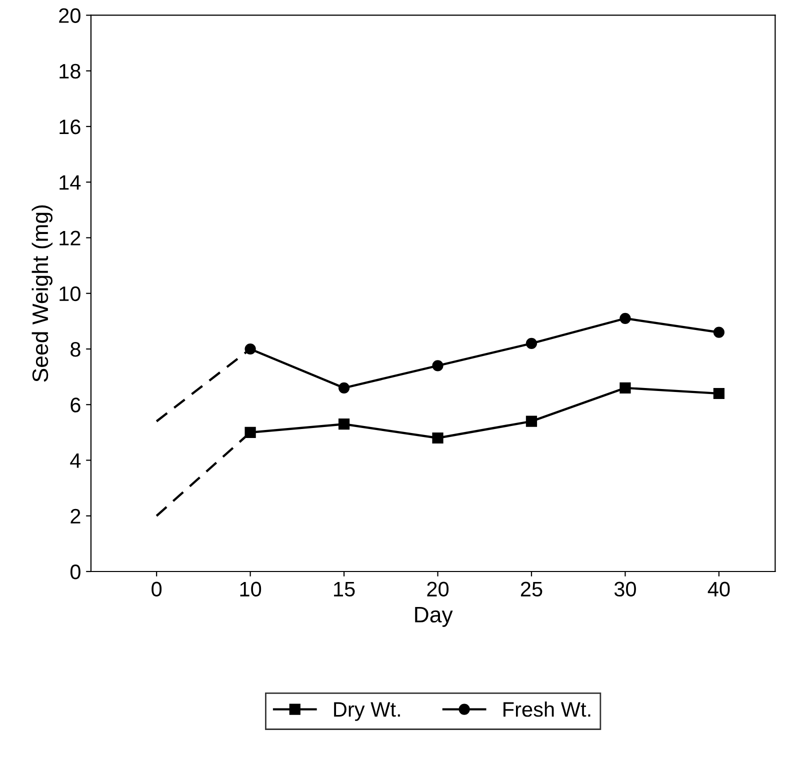 Image resolution: width=791 pixels, height=762 pixels. I want to click on y-tick-label: 14, so click(70, 182).